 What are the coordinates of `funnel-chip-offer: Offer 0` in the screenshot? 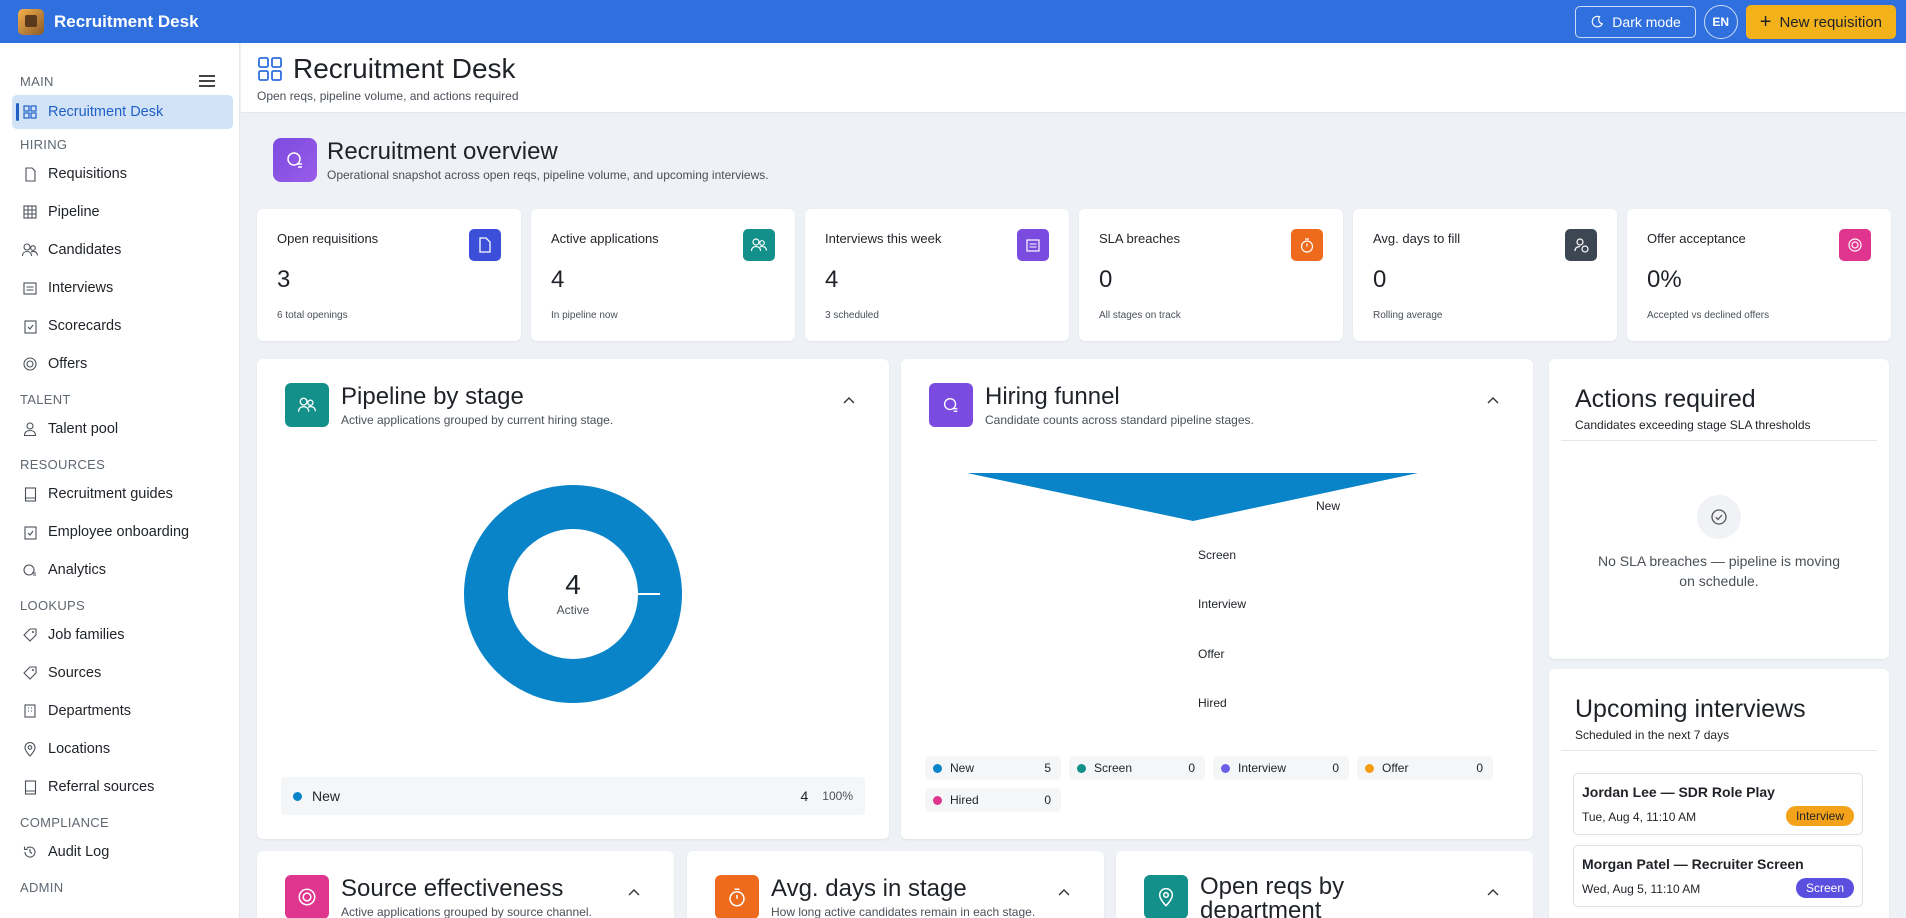 It's located at (1425, 768).